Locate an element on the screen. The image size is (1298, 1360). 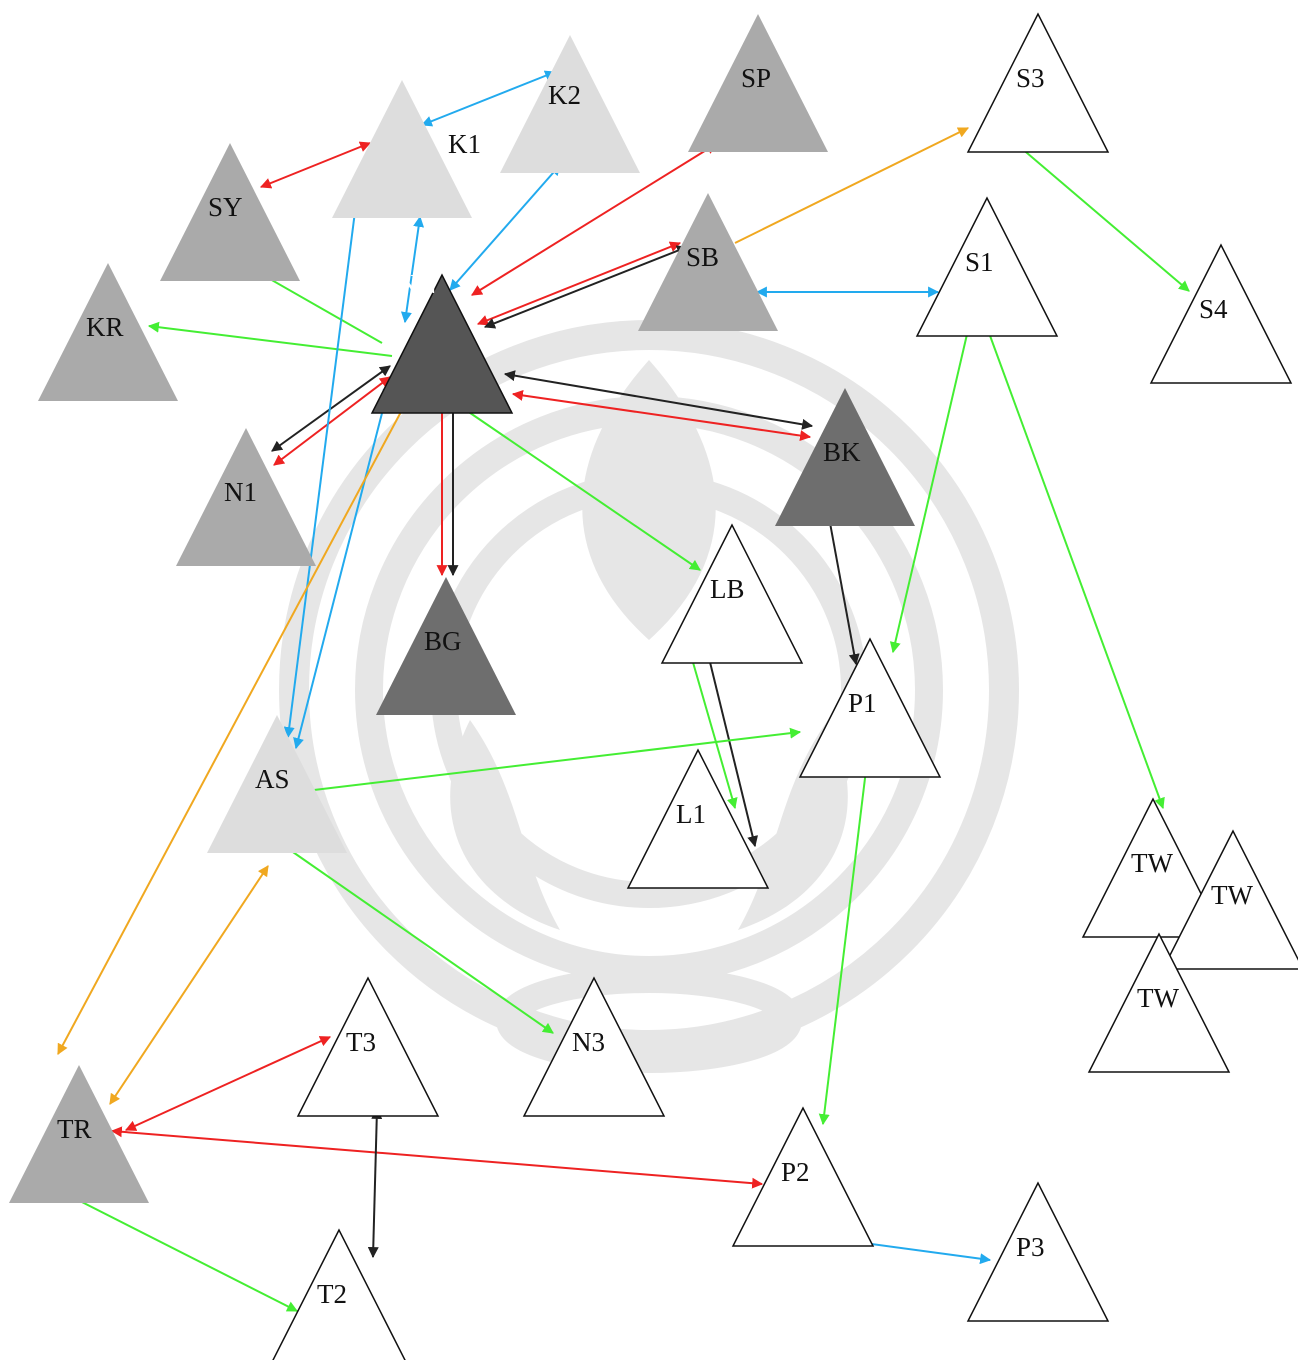
edge-nn-sb-black is located at coordinates (586, 287).